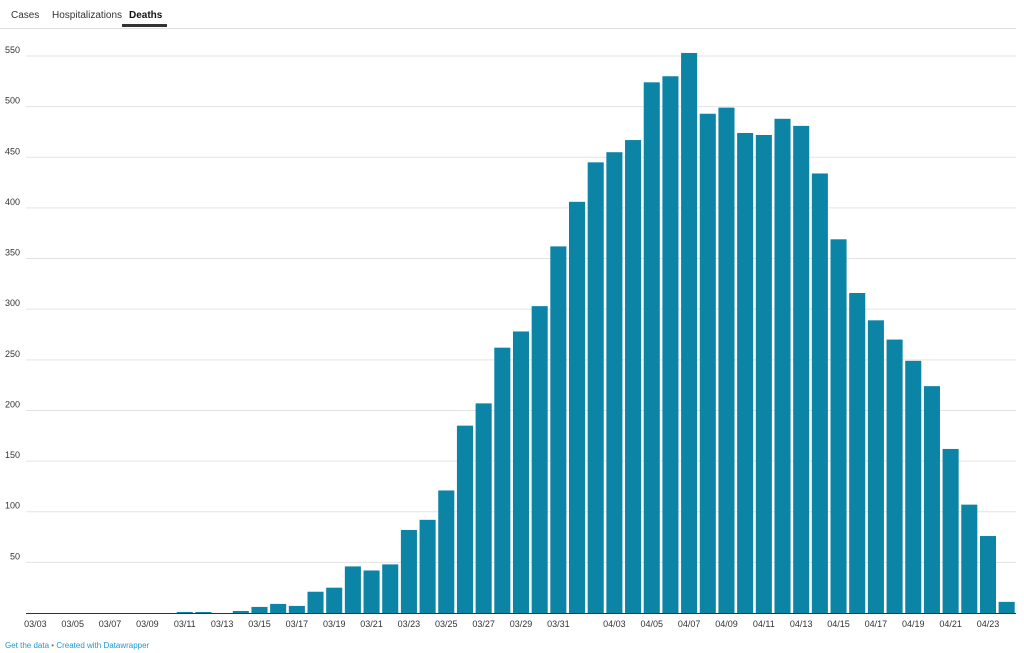 The width and height of the screenshot is (1024, 653). I want to click on x-tick-label: 04/15, so click(838, 624).